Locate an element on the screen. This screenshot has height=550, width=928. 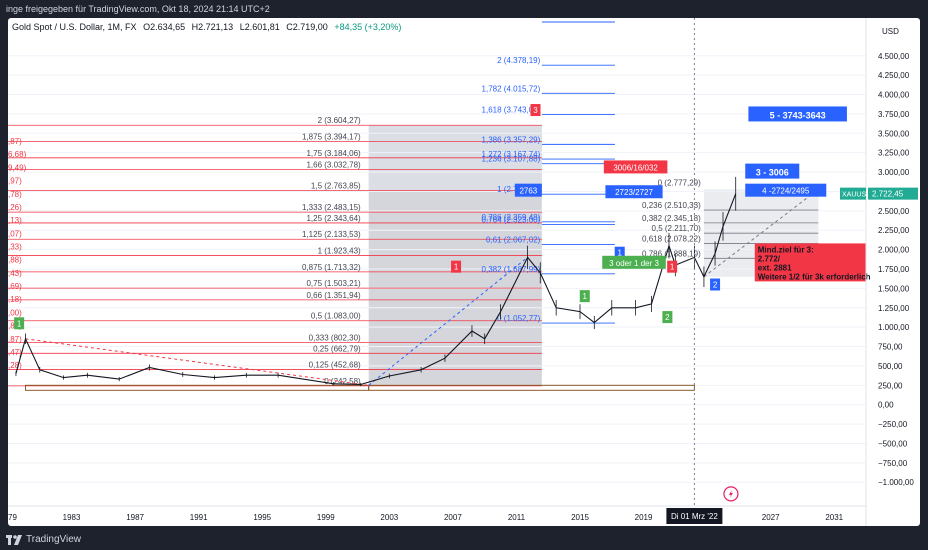
base-box-right is located at coordinates (531, 387).